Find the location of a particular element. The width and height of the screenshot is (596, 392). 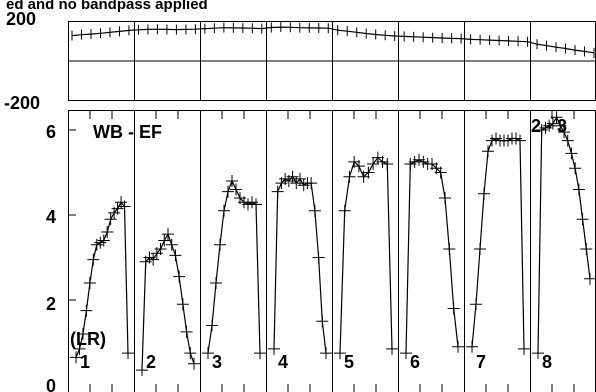

panel-label-3: 3 is located at coordinates (217, 362).